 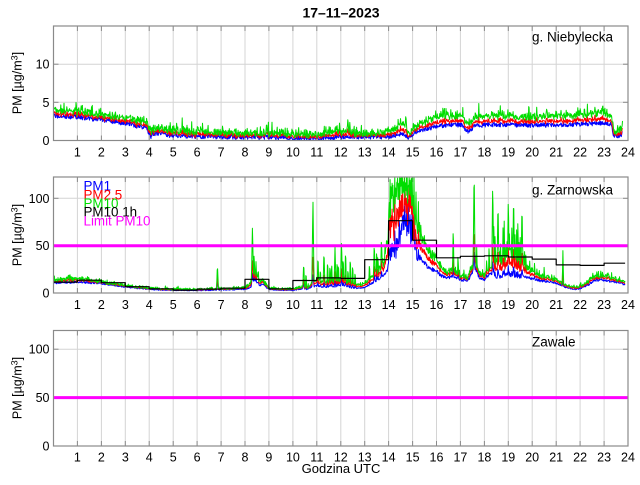 What do you see at coordinates (101, 203) in the screenshot?
I see `svg-text: PM10` at bounding box center [101, 203].